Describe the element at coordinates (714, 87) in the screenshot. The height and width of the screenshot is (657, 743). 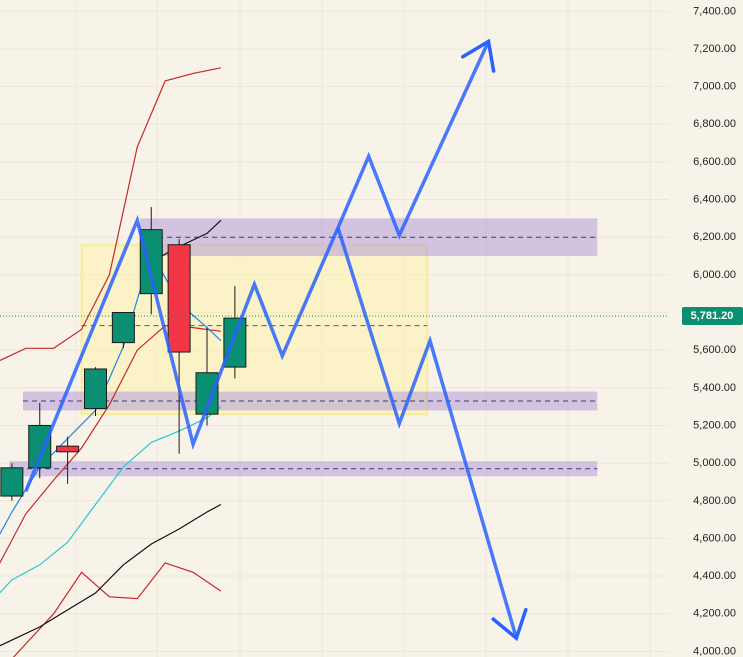
I see `y-tick-label: 7,000.00` at that location.